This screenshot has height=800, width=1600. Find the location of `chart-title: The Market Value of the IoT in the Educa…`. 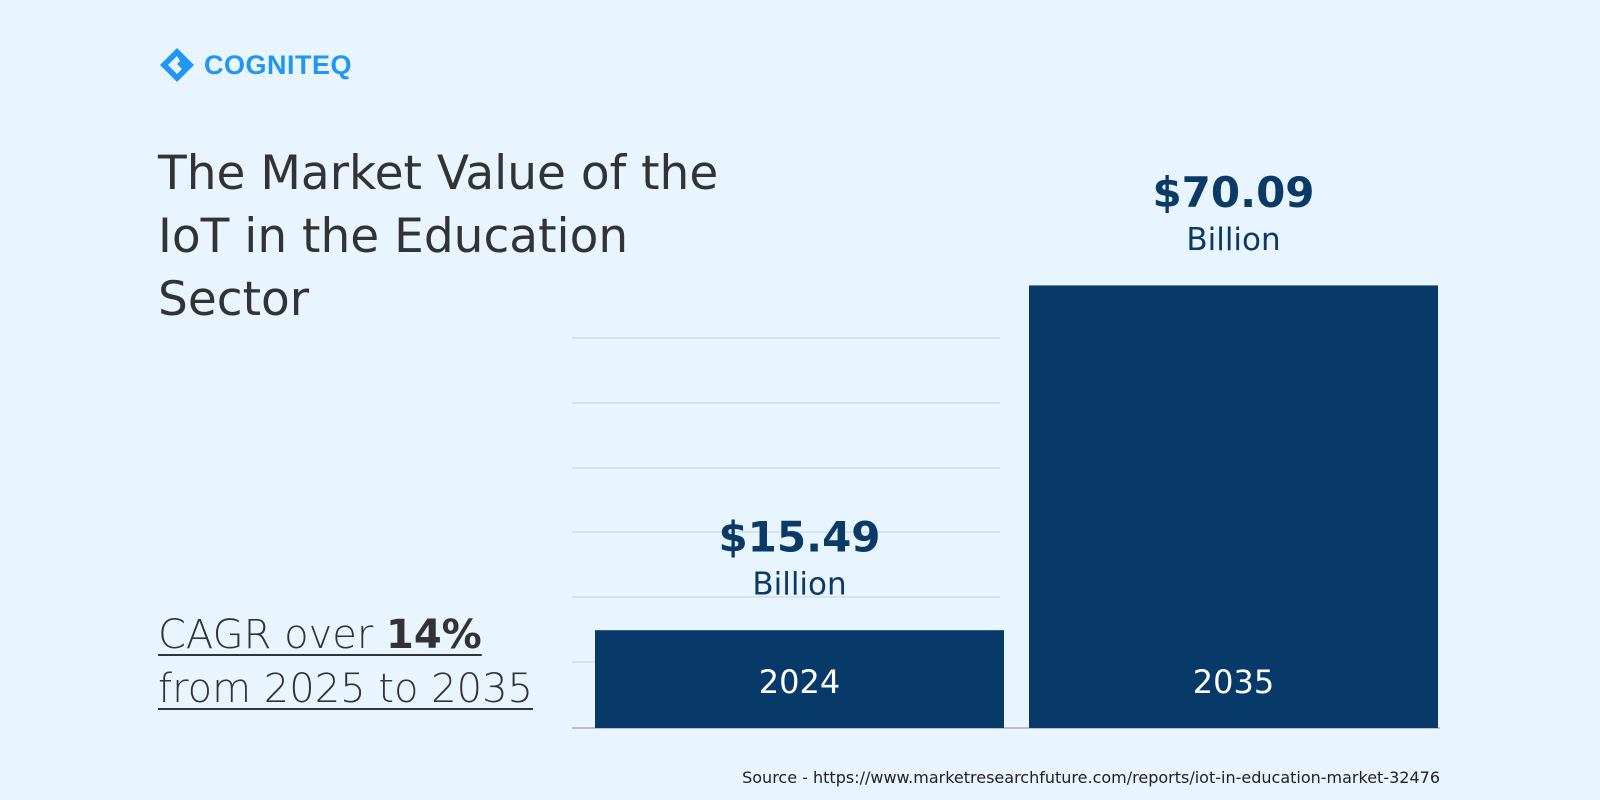

chart-title: The Market Value of the IoT in the Educa… is located at coordinates (438, 236).